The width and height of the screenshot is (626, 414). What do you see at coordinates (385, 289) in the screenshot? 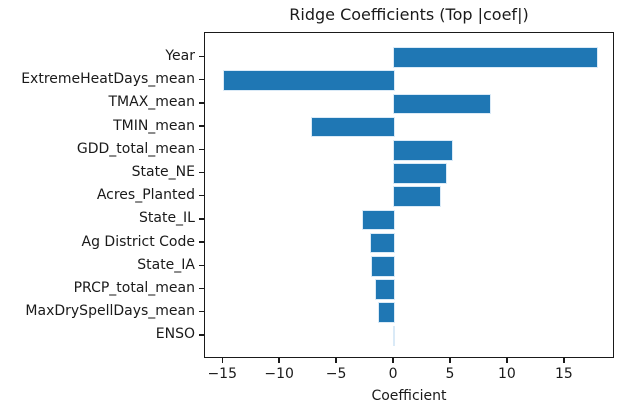
I see `bar-prcp-total-mean` at bounding box center [385, 289].